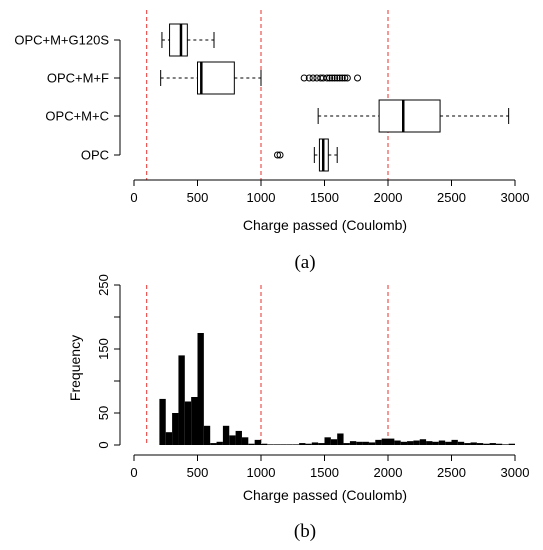 The image size is (543, 550). Describe the element at coordinates (103, 413) in the screenshot. I see `y-tick-label: 50` at that location.